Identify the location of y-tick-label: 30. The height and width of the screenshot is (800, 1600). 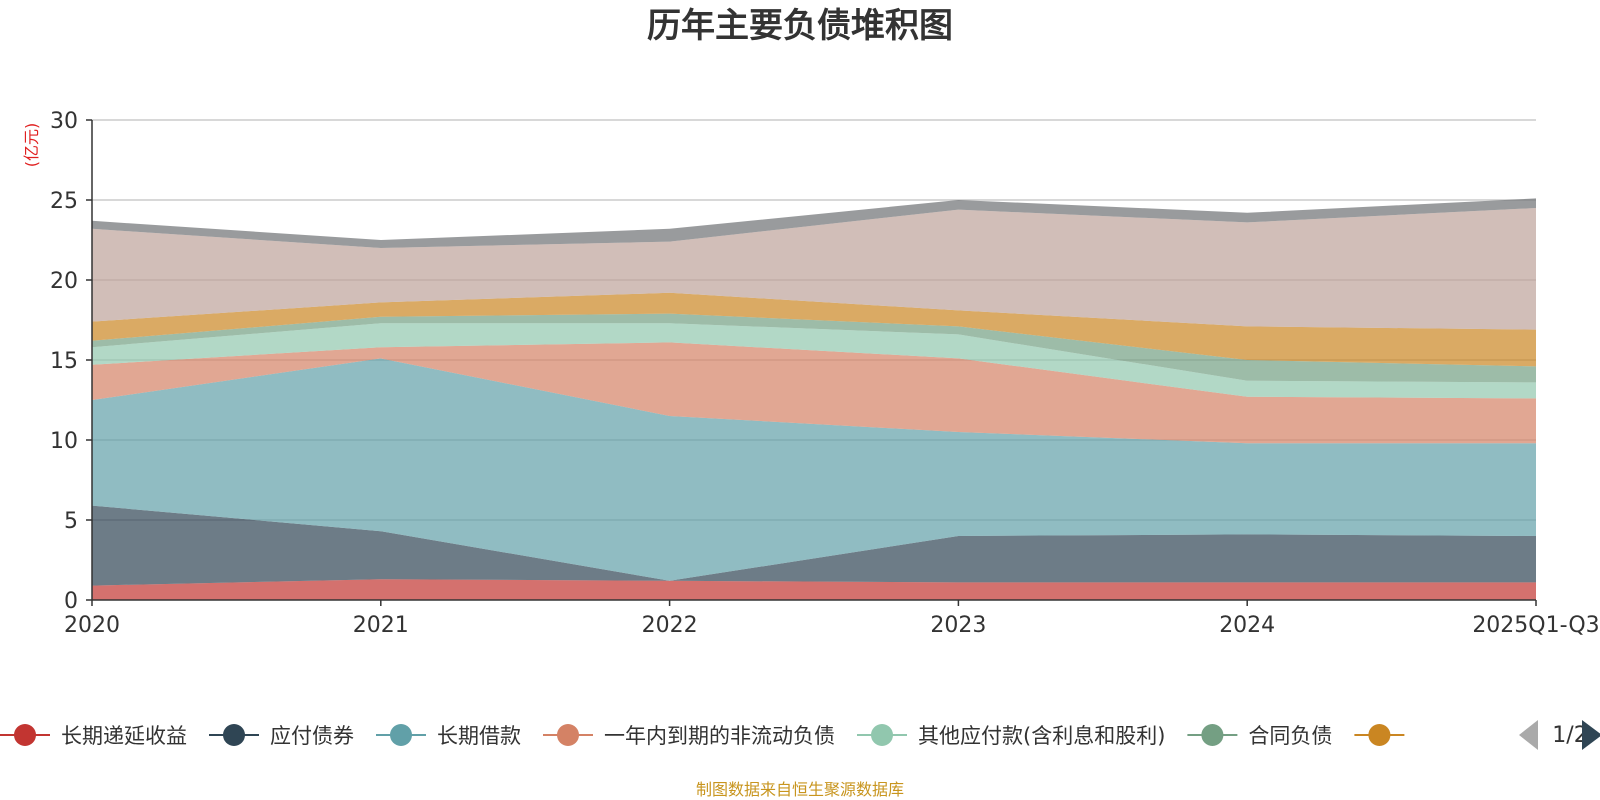
(64, 121).